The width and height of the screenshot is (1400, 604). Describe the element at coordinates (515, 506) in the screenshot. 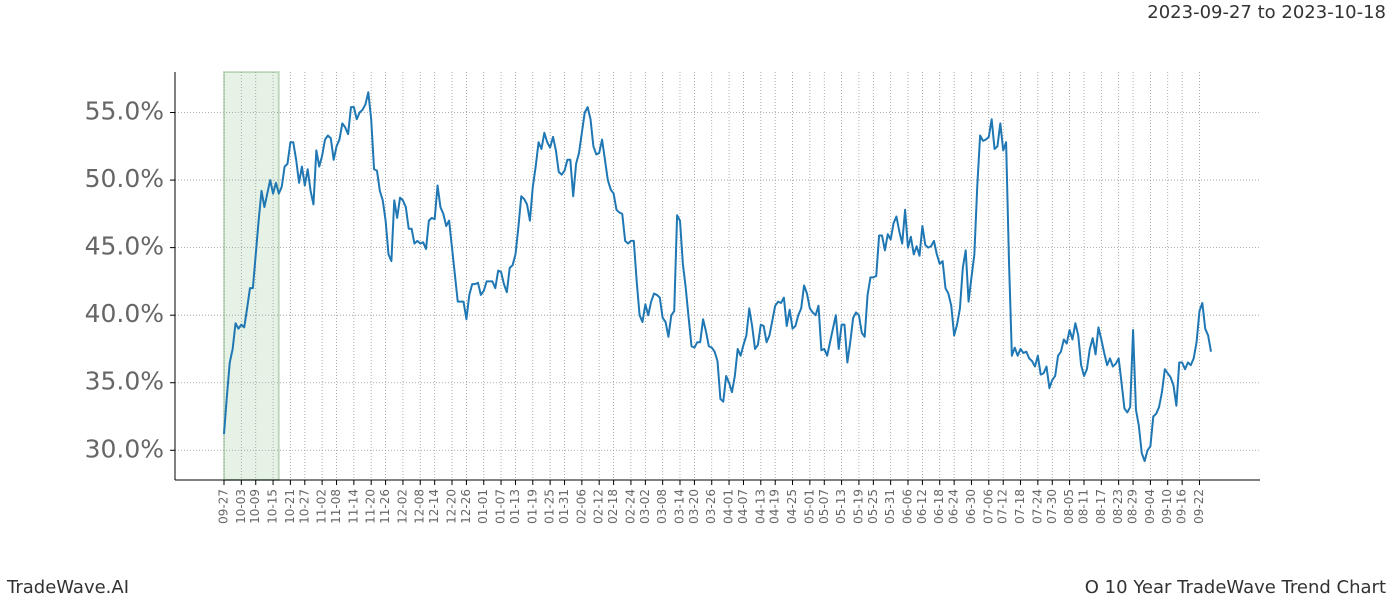

I see `x-tick-label: 01-13` at that location.